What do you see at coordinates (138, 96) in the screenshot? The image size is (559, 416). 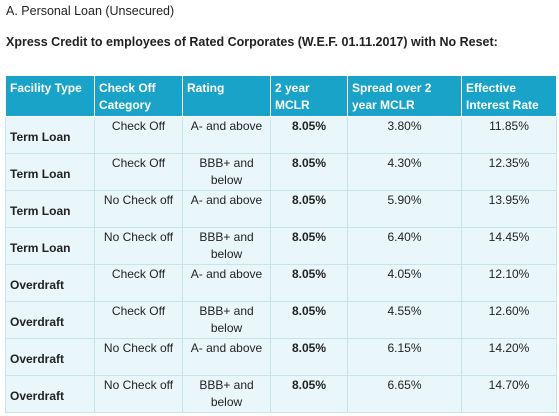 I see `header-check-off-category: Check Off Category` at bounding box center [138, 96].